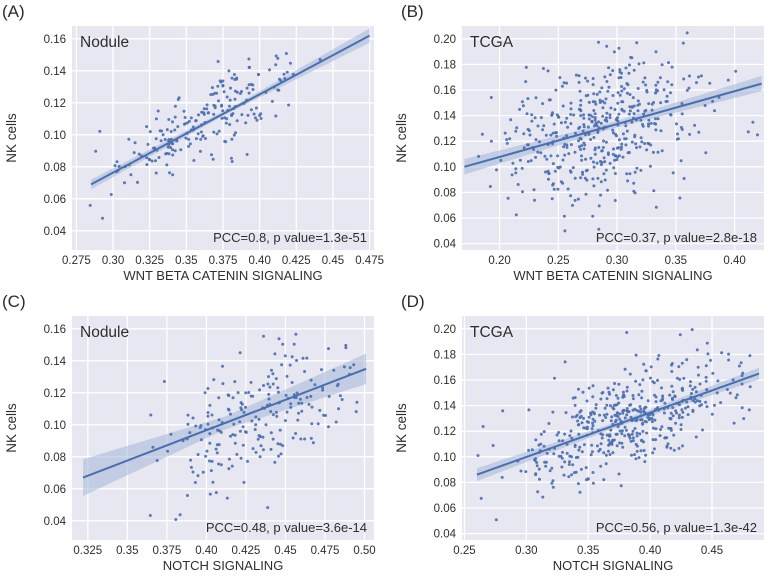 This screenshot has height=581, width=780. Describe the element at coordinates (290, 237) in the screenshot. I see `pcc-annotation: PCC=0.8, p value=1.3e-51` at that location.